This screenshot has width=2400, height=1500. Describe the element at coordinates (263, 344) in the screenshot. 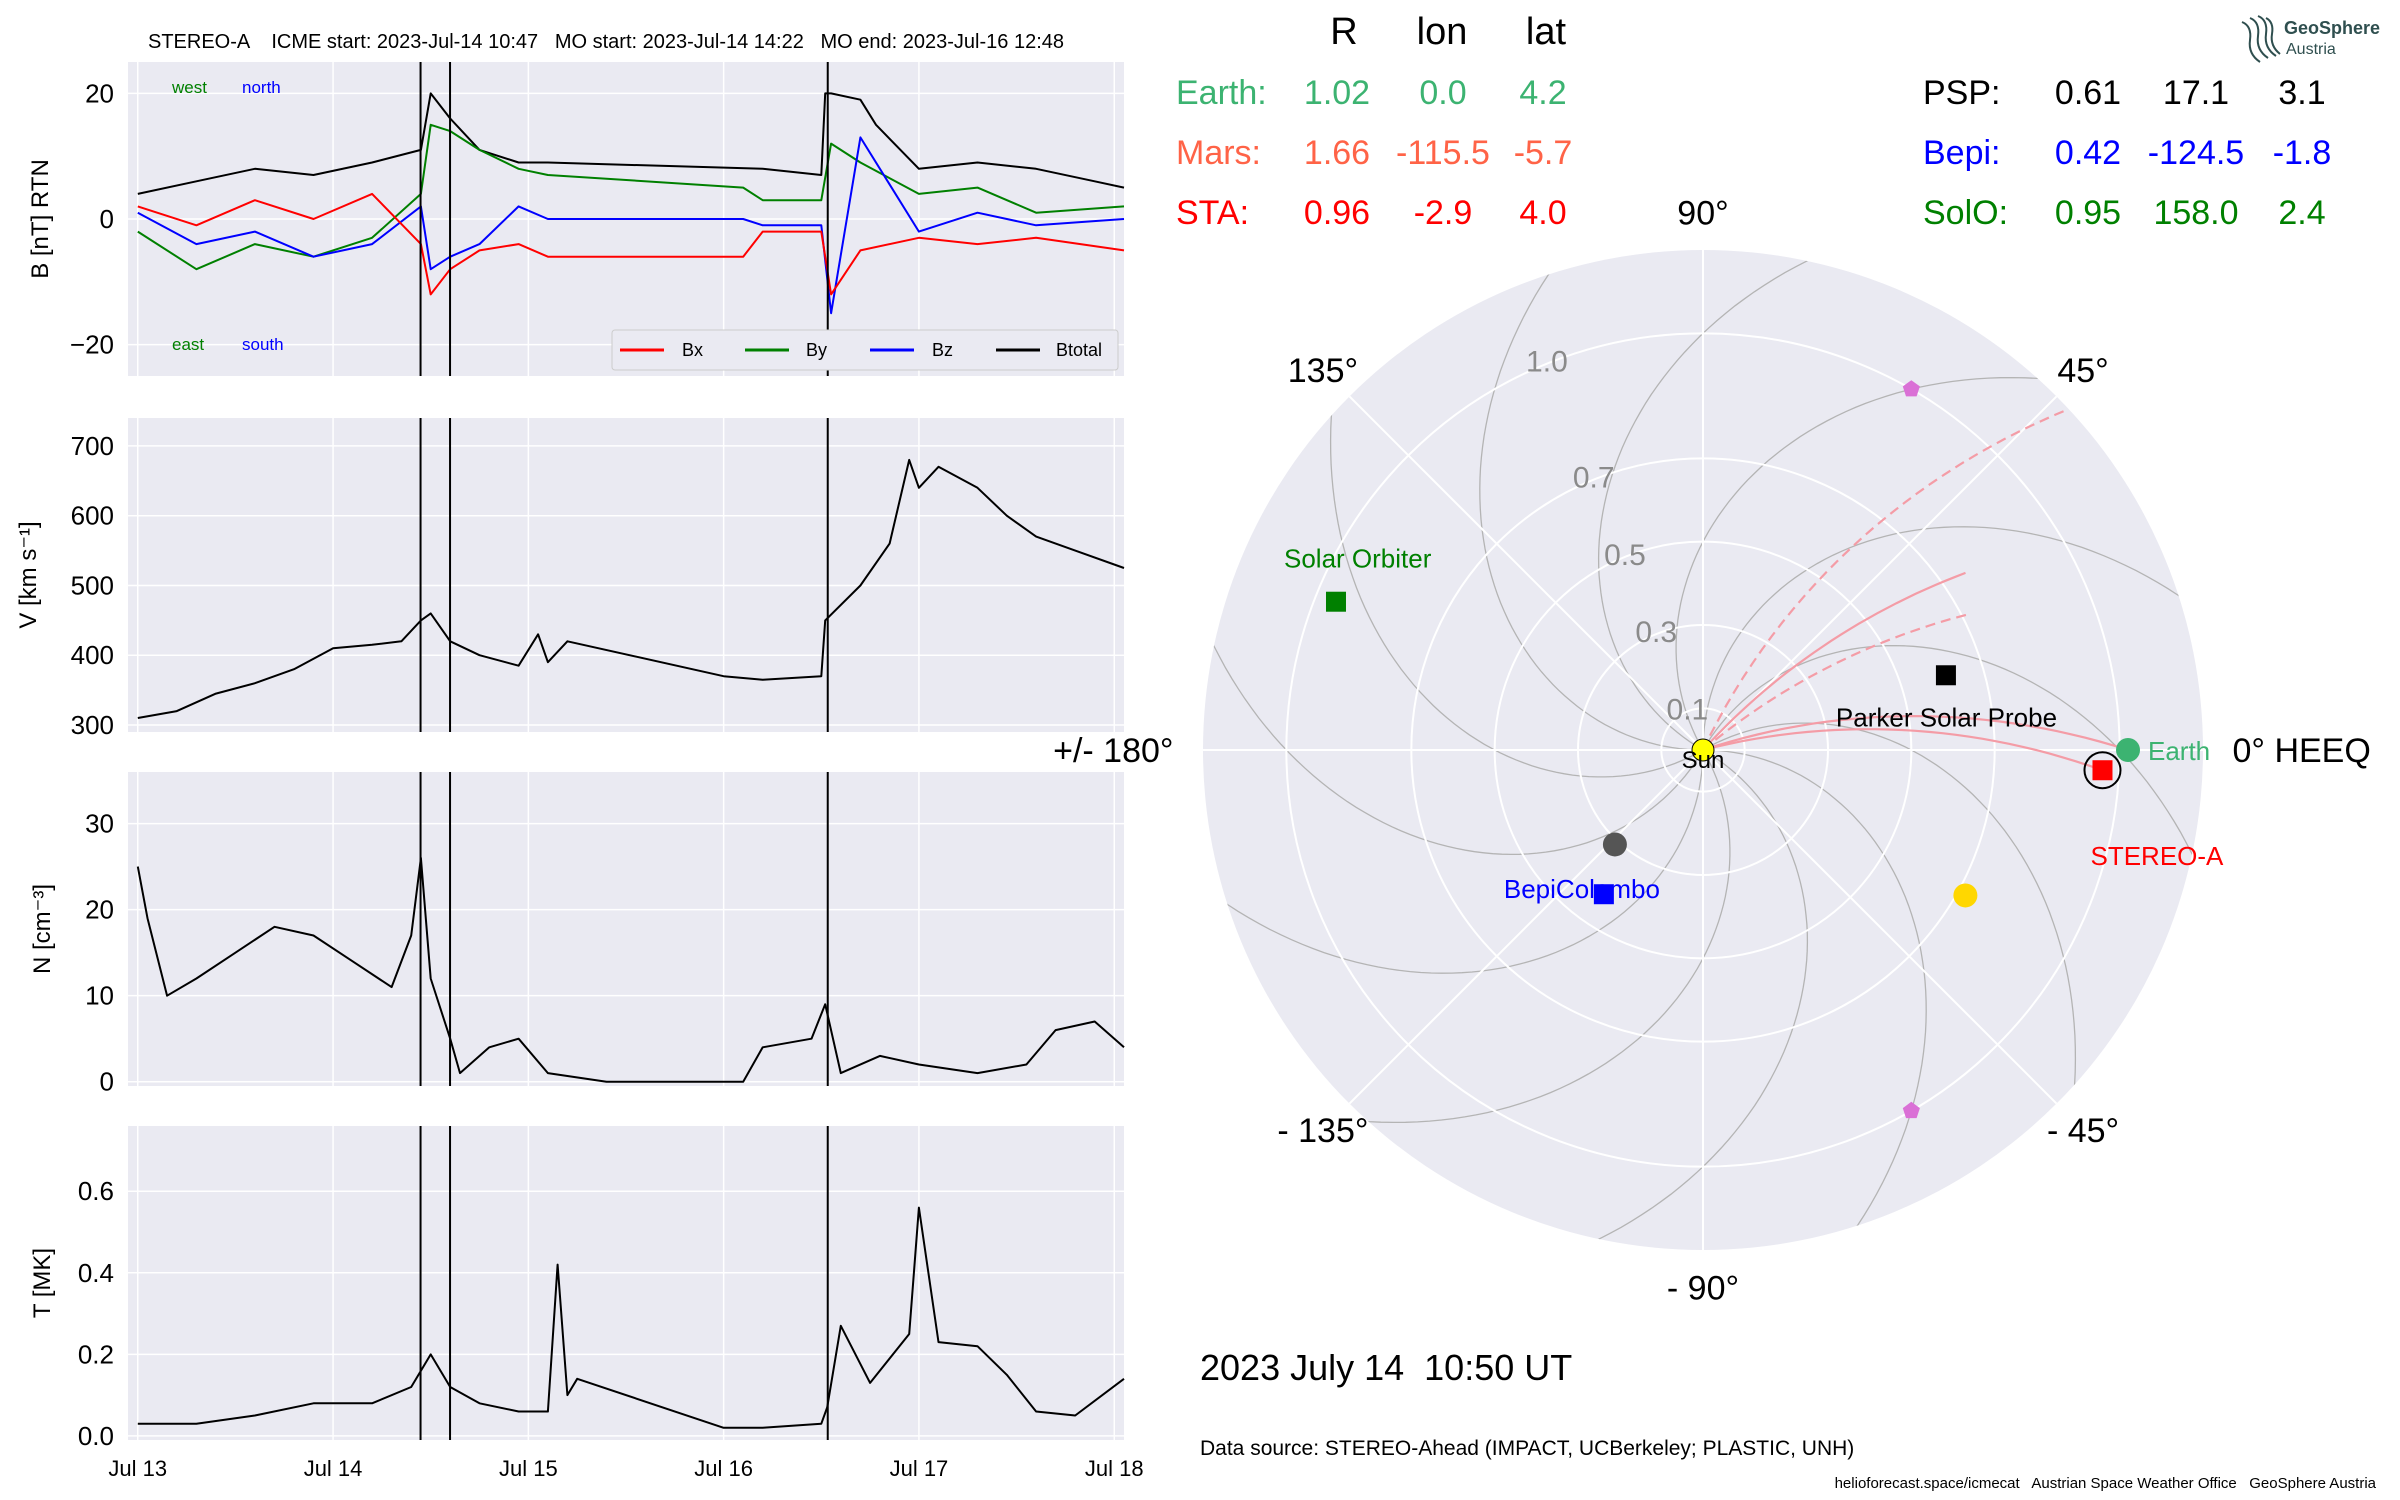

I see `annotation-south: south` at that location.